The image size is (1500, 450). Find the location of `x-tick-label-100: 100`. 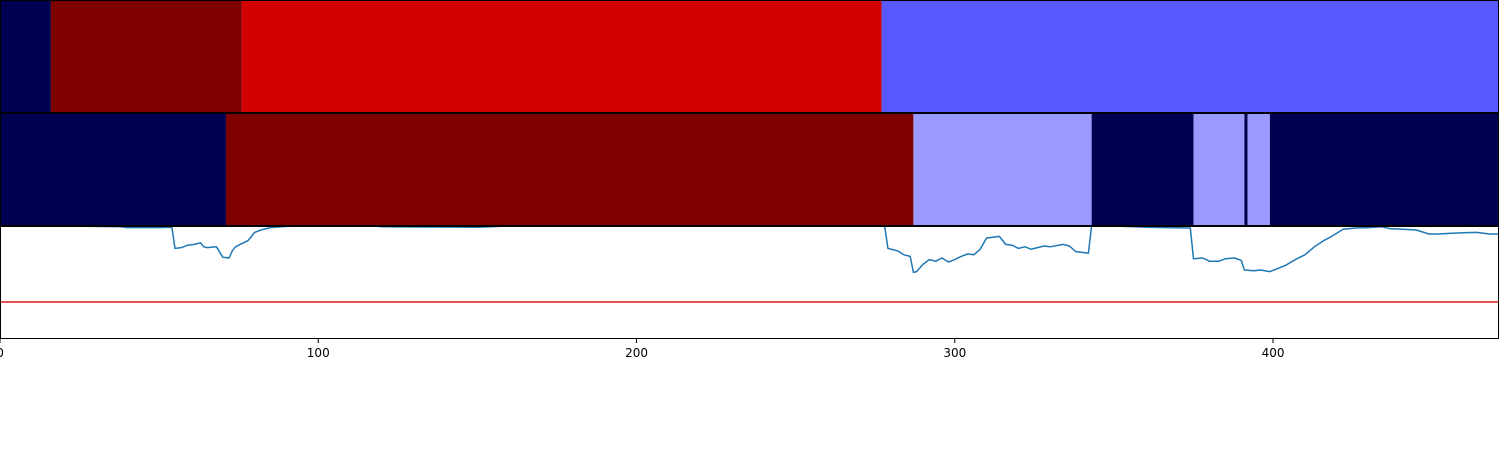

x-tick-label-100: 100 is located at coordinates (318, 353).